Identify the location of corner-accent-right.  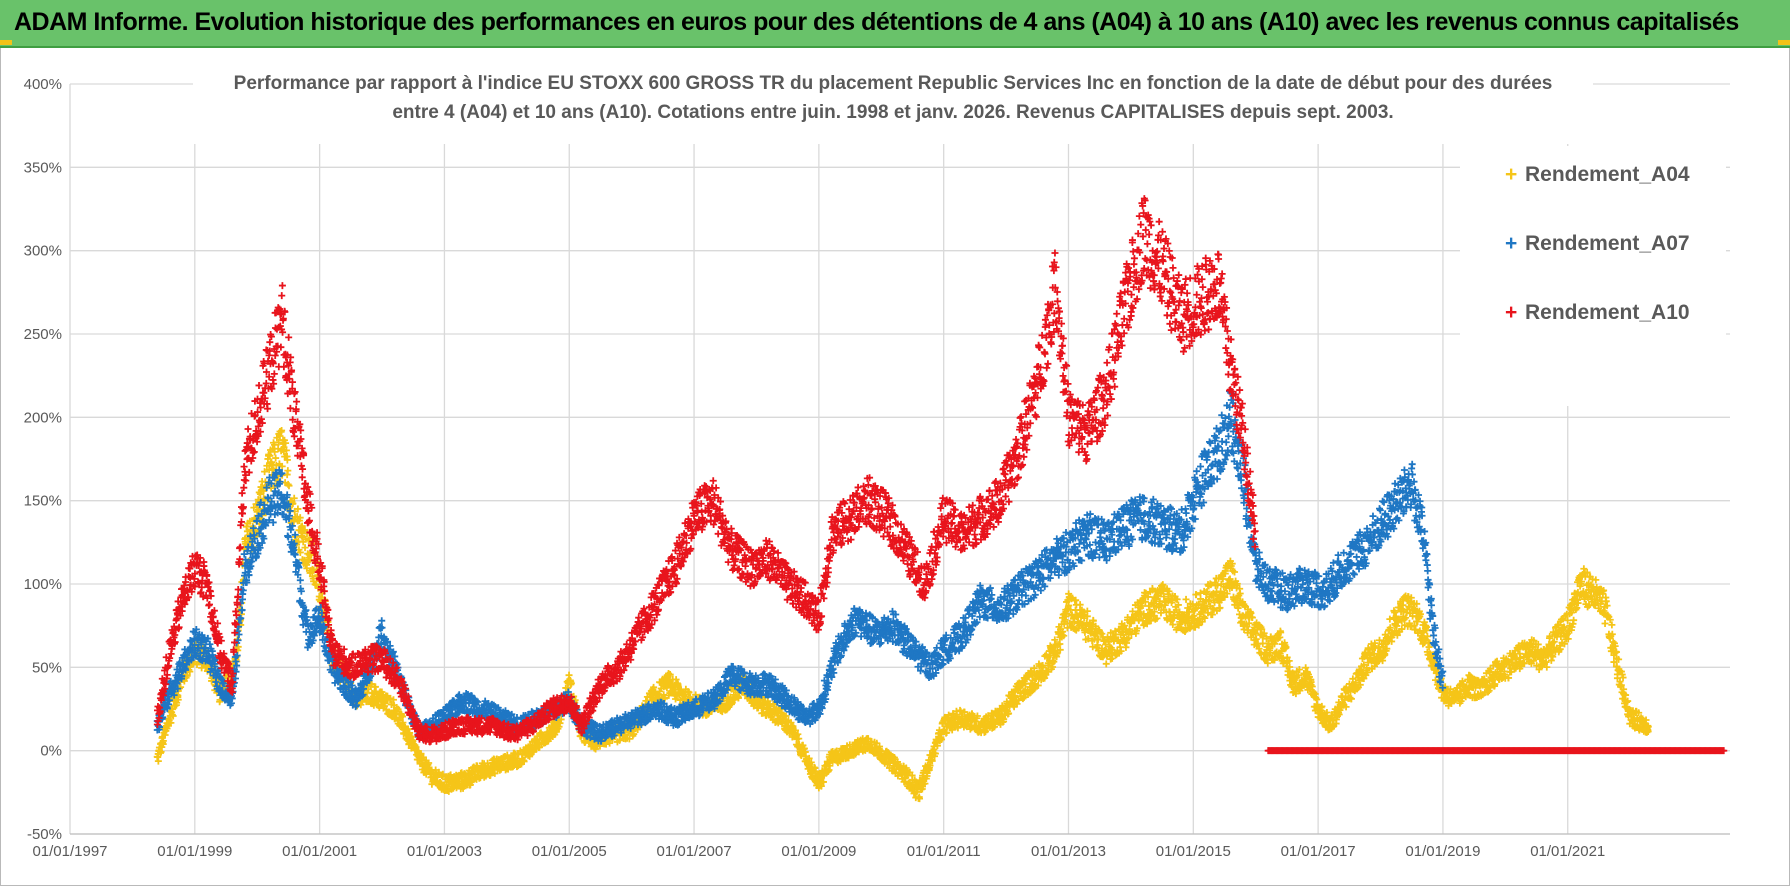
(1784, 42).